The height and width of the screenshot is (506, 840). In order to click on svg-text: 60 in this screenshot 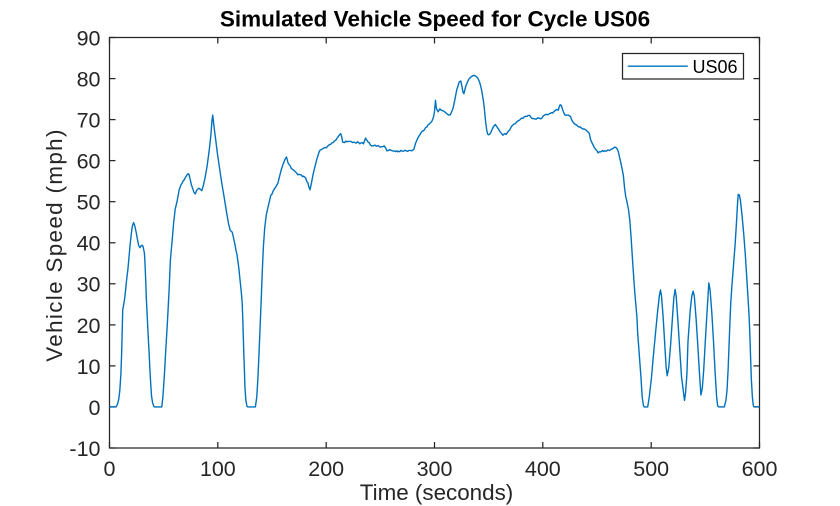, I will do `click(89, 162)`.